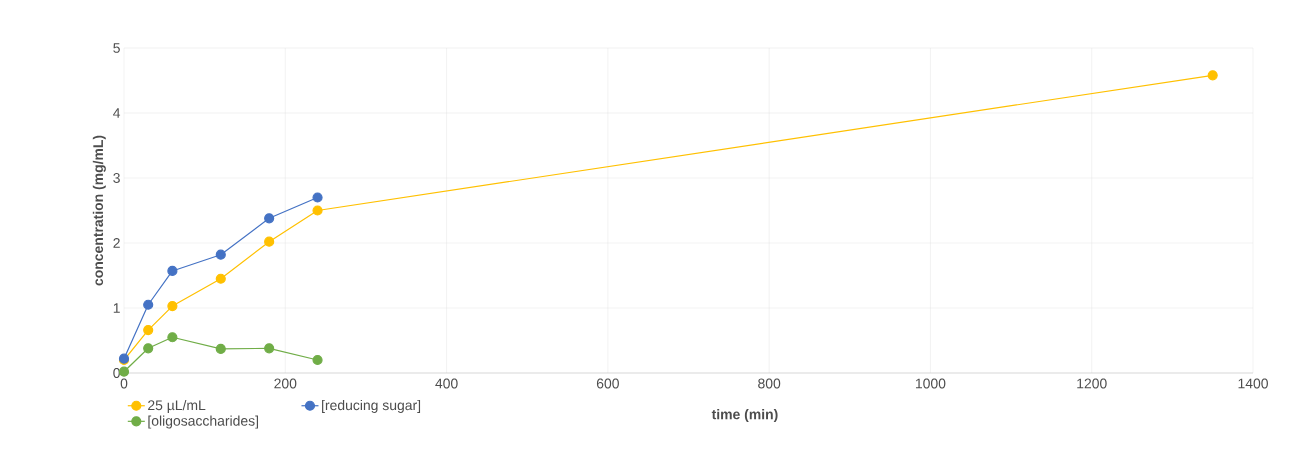 The width and height of the screenshot is (1293, 457). I want to click on x-tick-label: 600, so click(607, 383).